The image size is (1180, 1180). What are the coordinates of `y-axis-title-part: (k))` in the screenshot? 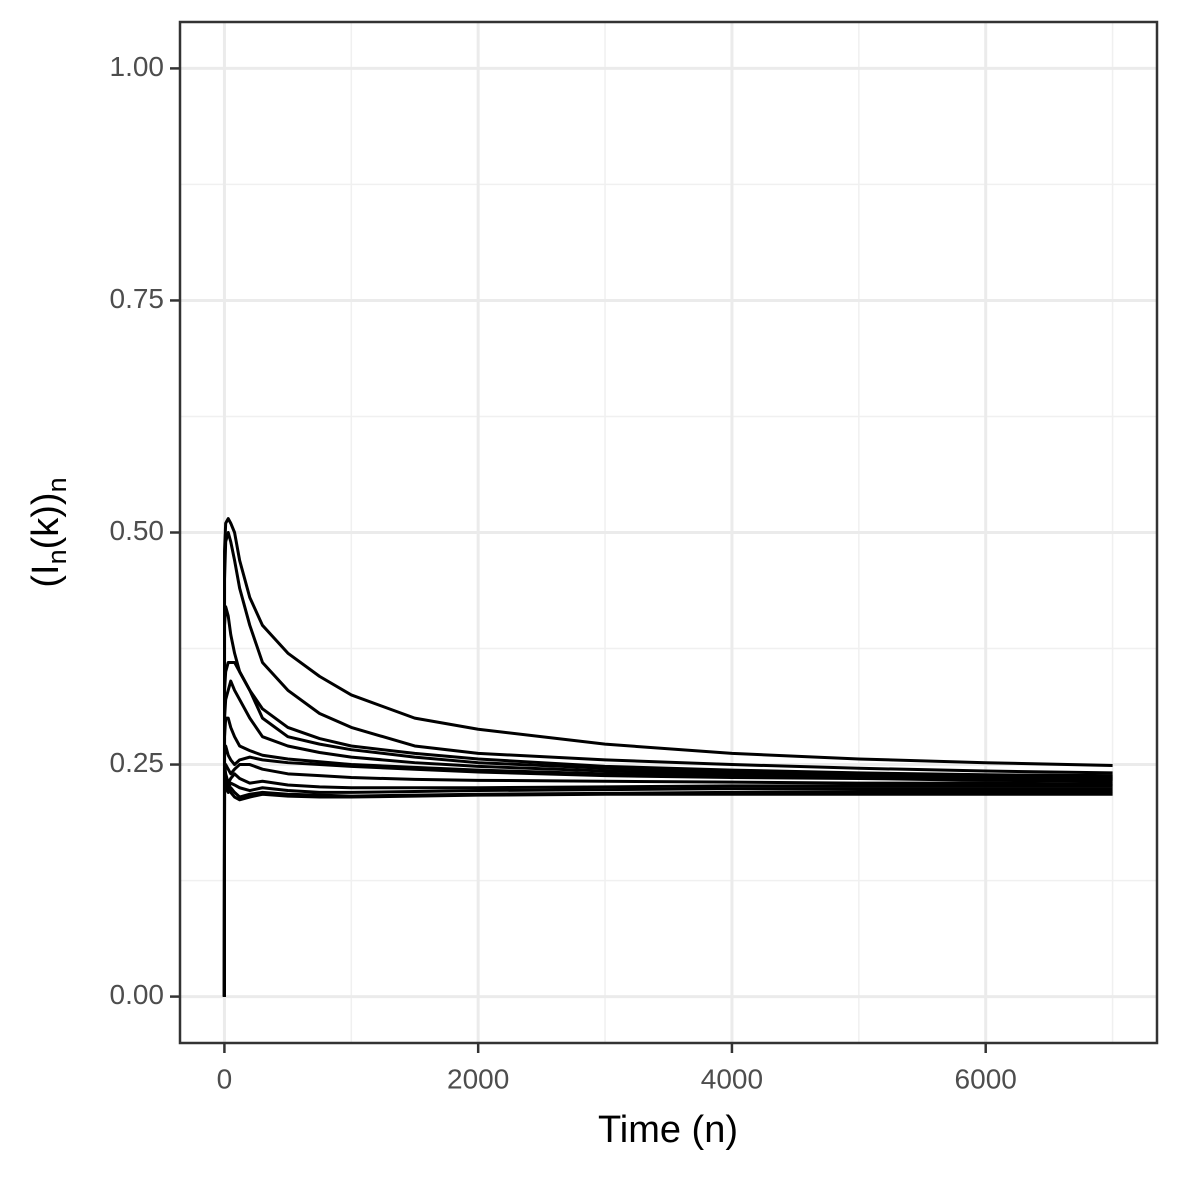 It's located at (46, 520).